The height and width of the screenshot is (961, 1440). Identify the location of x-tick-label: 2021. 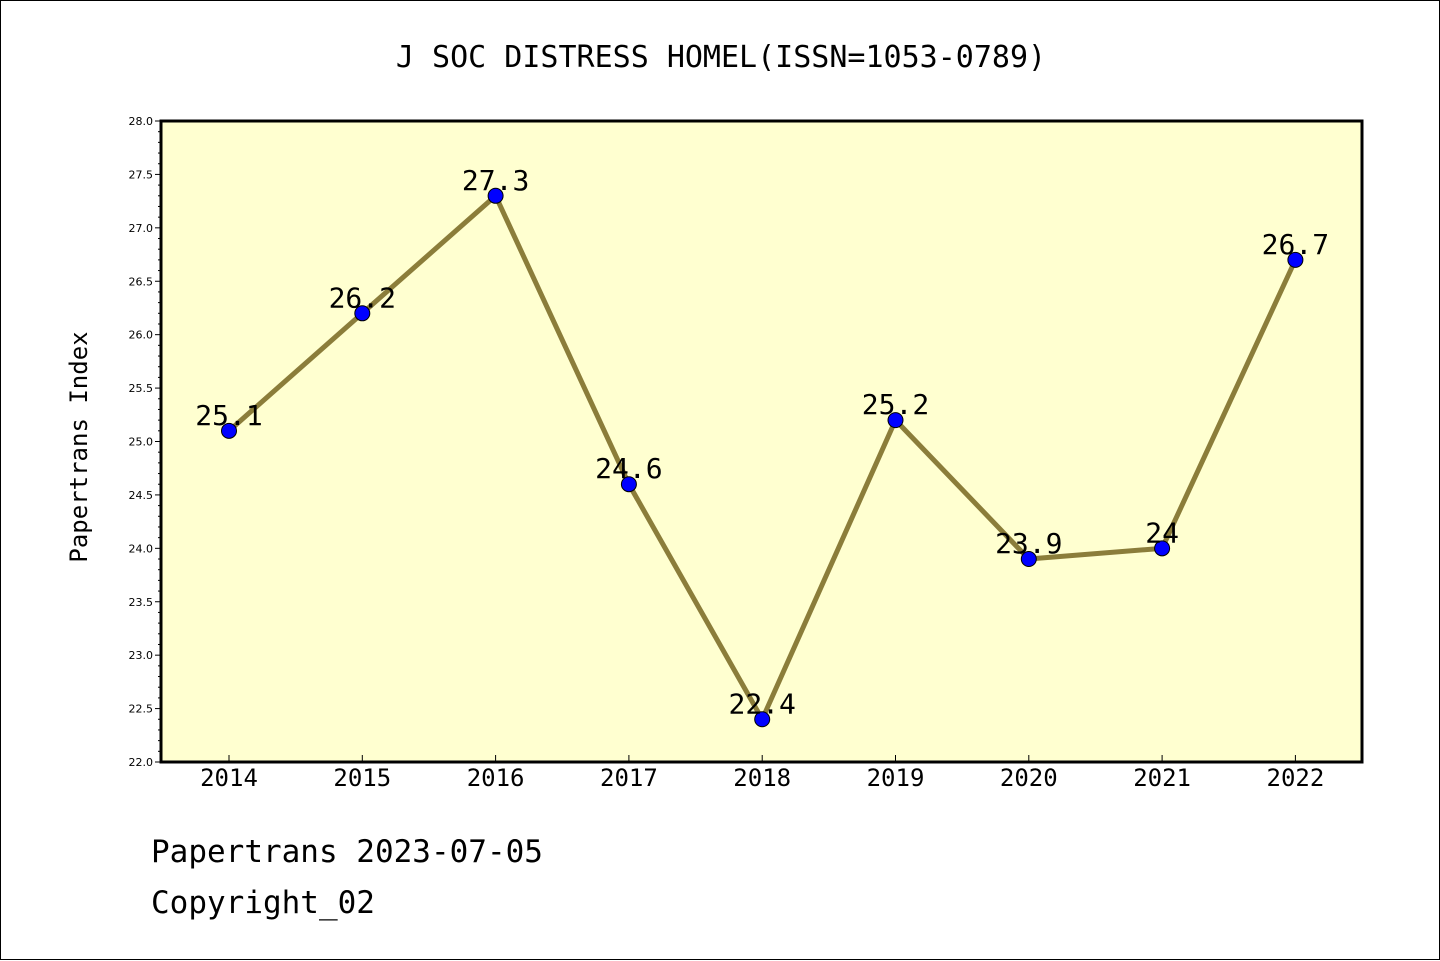
(1162, 778).